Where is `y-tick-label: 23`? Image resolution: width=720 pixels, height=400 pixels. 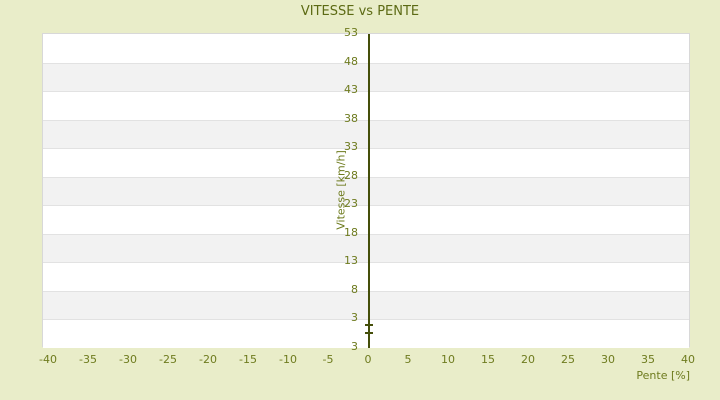 y-tick-label: 23 is located at coordinates (351, 204).